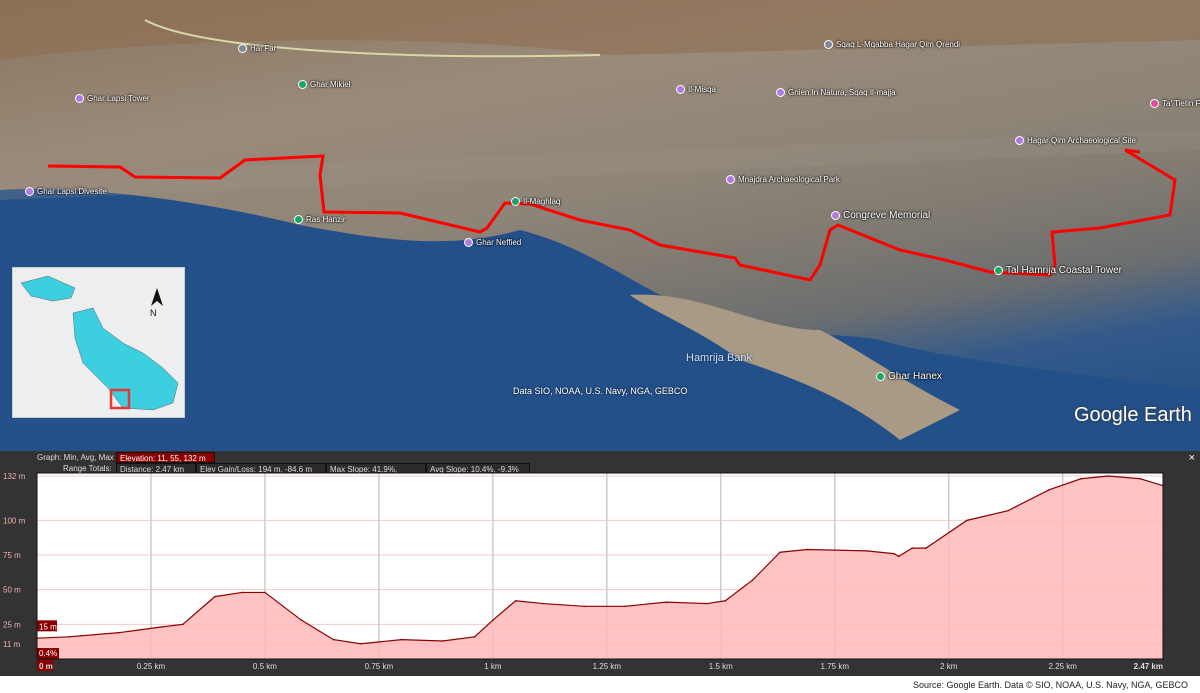 This screenshot has width=1200, height=693. Describe the element at coordinates (719, 358) in the screenshot. I see `sea-label: Hamrija Bank` at that location.